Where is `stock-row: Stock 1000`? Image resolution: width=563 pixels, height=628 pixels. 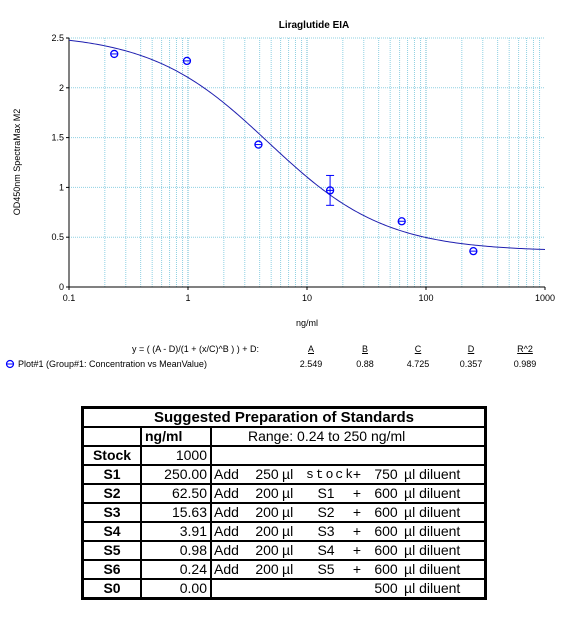
stock-row: Stock 1000 is located at coordinates (284, 455).